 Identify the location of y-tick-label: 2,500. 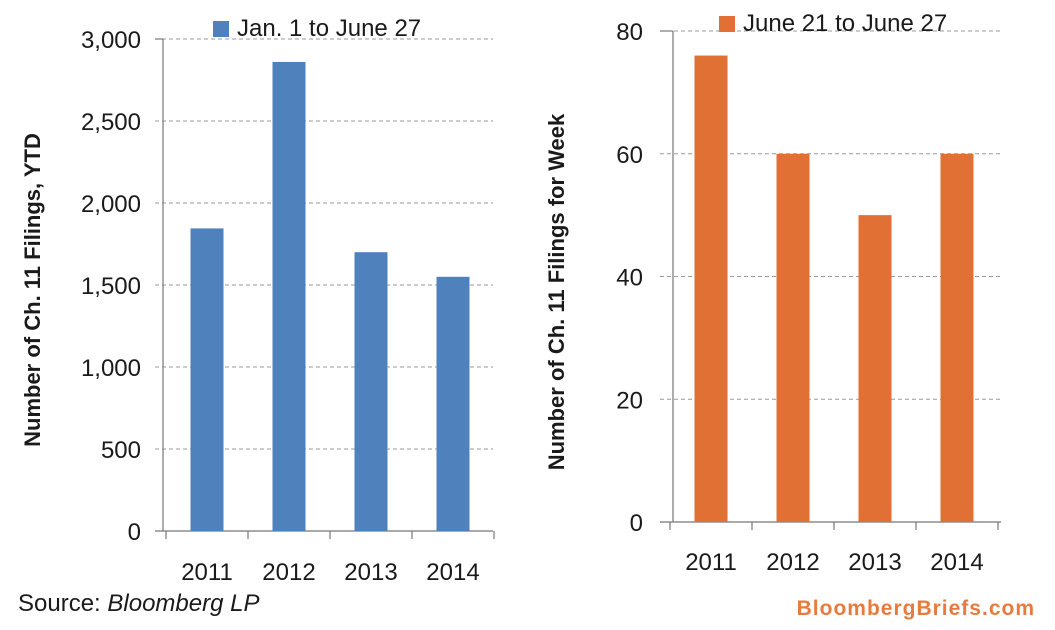
(111, 122).